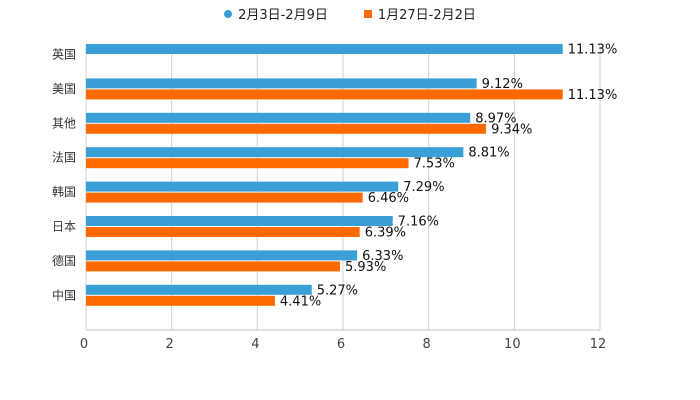 The image size is (700, 400). What do you see at coordinates (382, 256) in the screenshot?
I see `data-label: 6.33%` at bounding box center [382, 256].